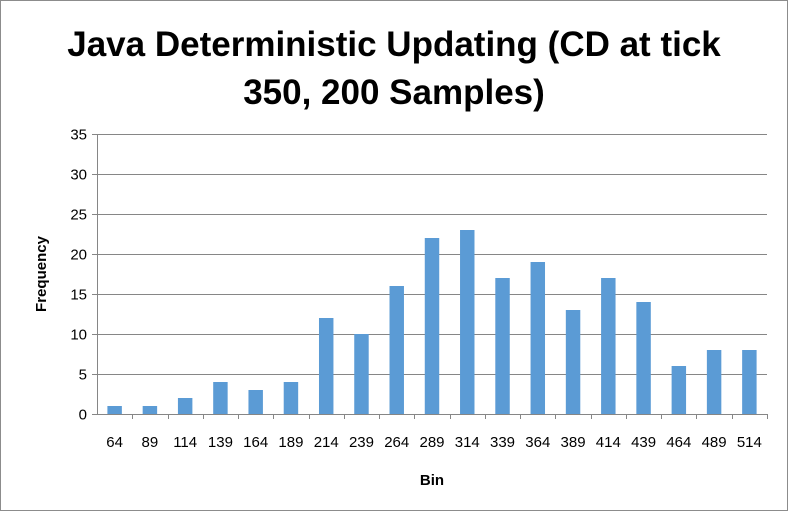 The width and height of the screenshot is (788, 511). Describe the element at coordinates (396, 442) in the screenshot. I see `x-tick-label: 264` at that location.